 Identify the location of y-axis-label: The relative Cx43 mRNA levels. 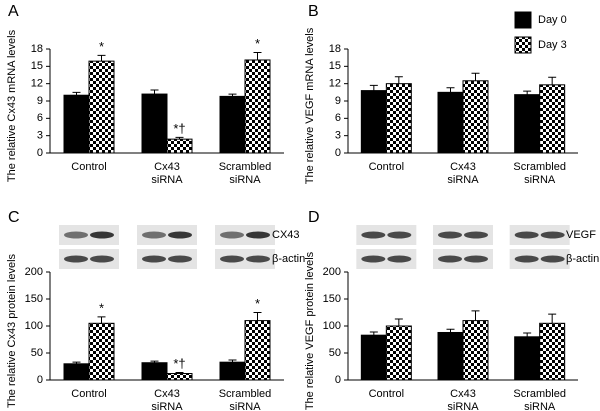
(12, 105).